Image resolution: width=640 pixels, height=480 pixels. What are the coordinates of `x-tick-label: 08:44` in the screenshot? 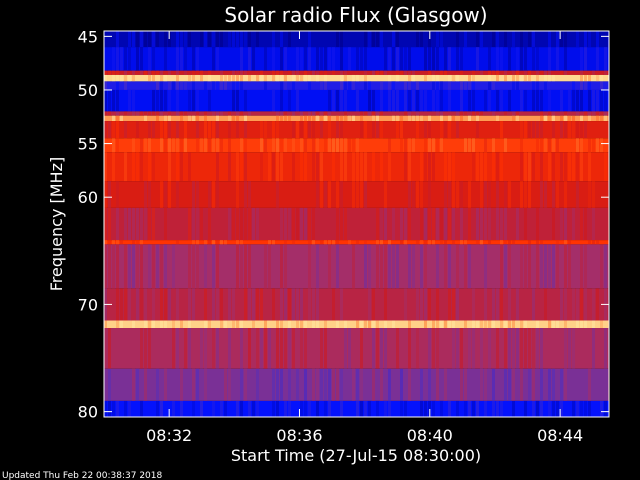 It's located at (560, 435).